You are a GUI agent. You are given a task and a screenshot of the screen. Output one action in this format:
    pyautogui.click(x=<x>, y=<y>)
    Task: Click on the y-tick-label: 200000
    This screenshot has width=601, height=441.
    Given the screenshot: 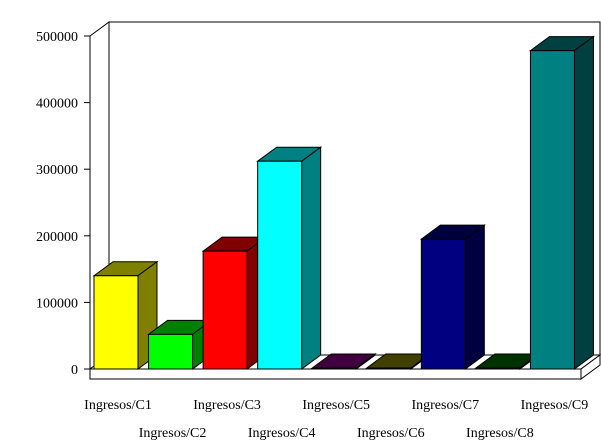 What is the action you would take?
    pyautogui.click(x=57, y=237)
    